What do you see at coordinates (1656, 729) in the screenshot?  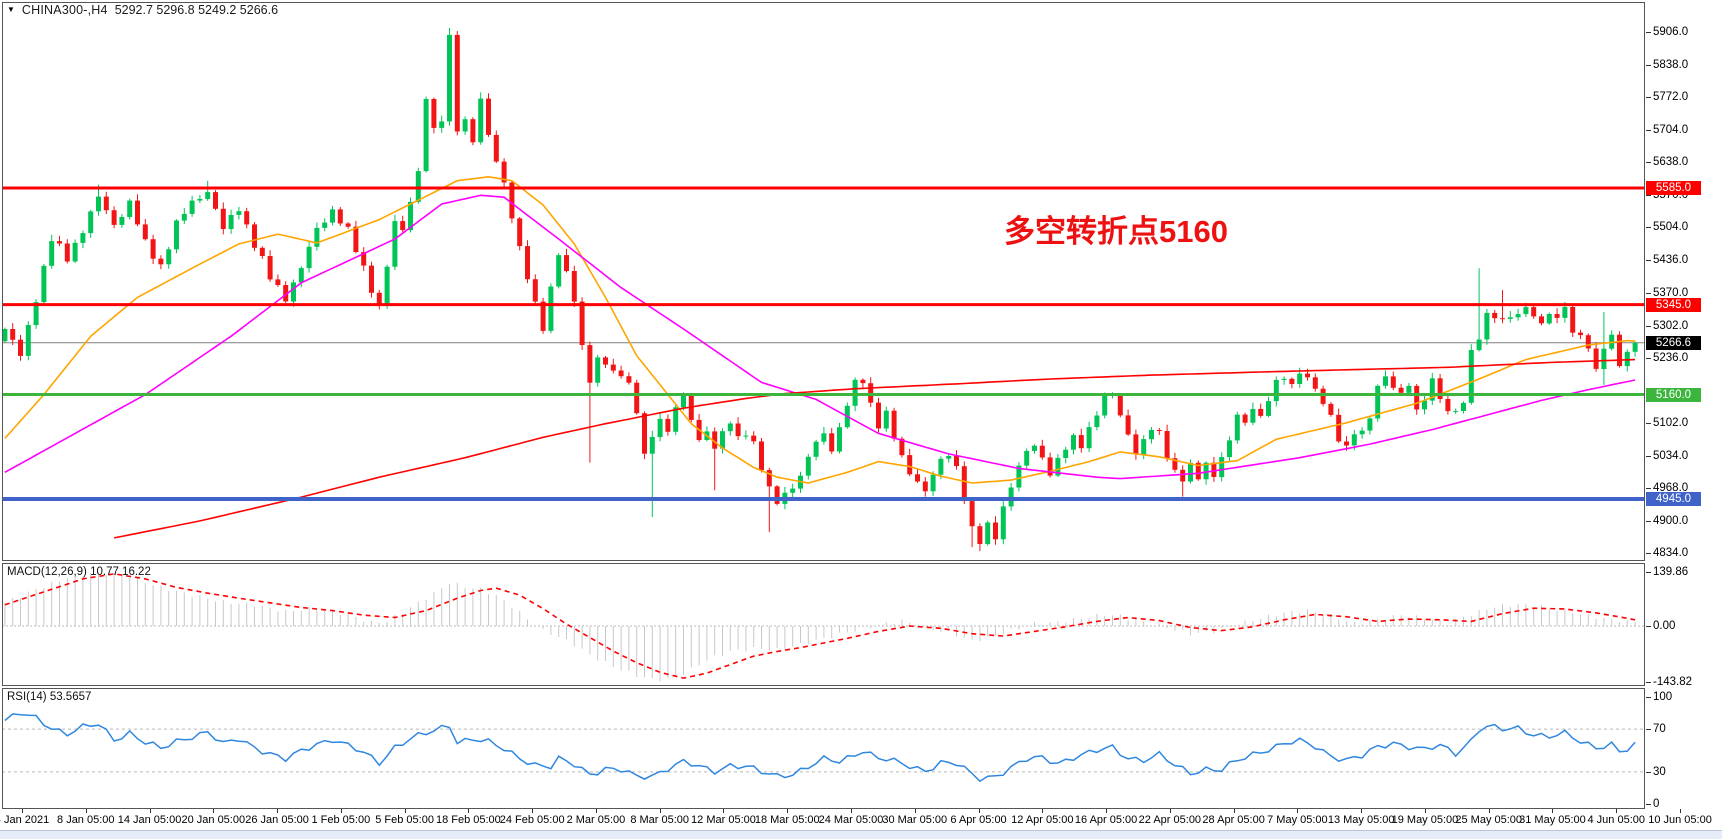 I see `rsi-axis-tick: 70` at bounding box center [1656, 729].